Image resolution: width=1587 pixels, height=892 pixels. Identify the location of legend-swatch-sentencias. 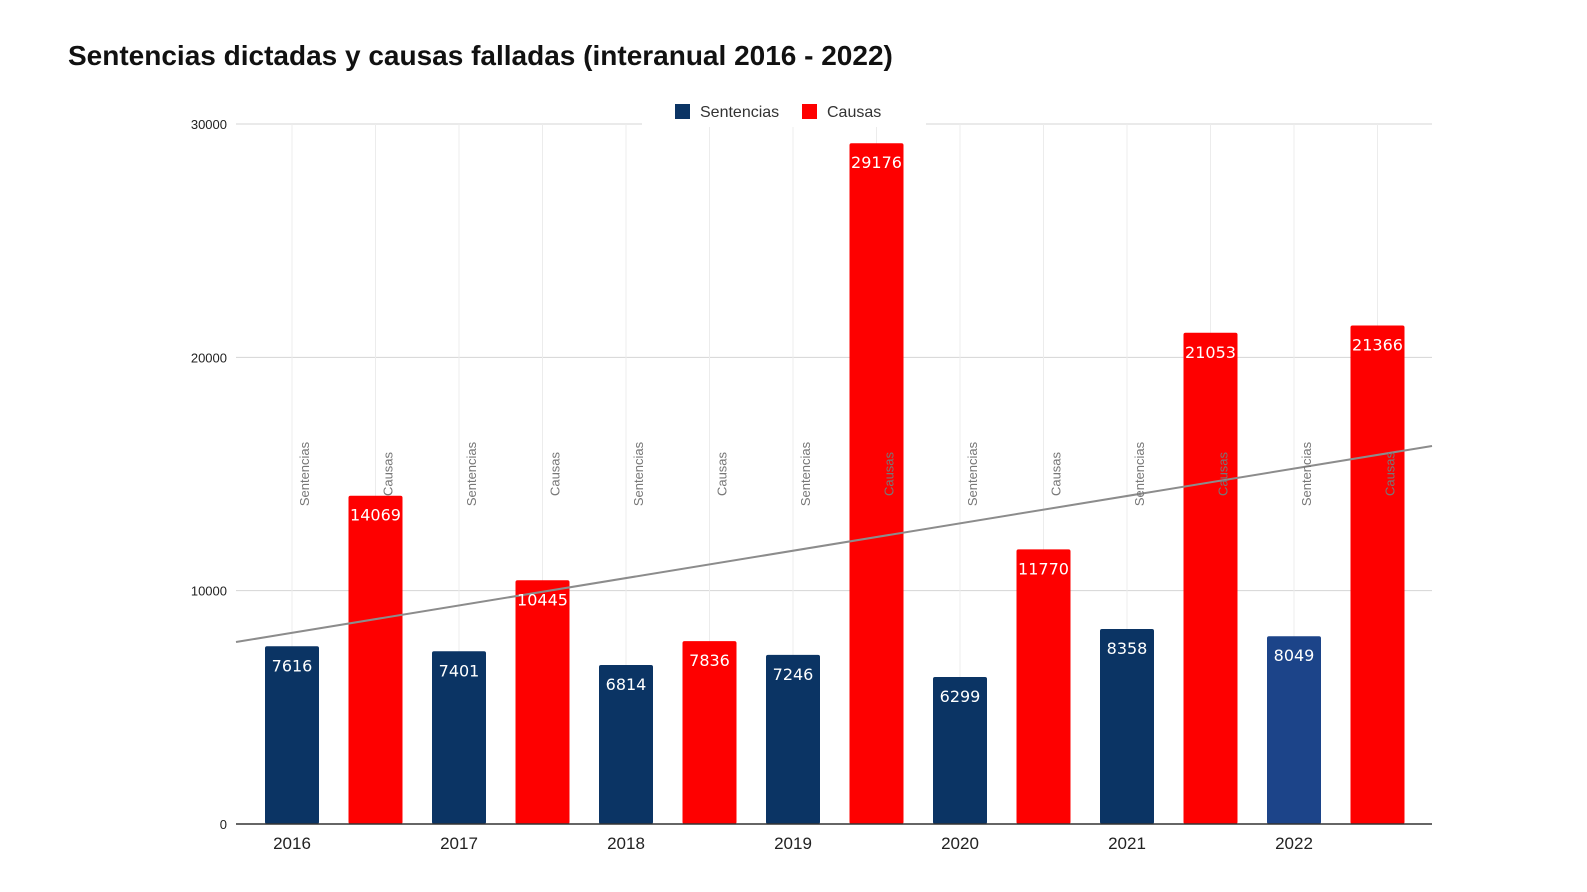
(682, 111).